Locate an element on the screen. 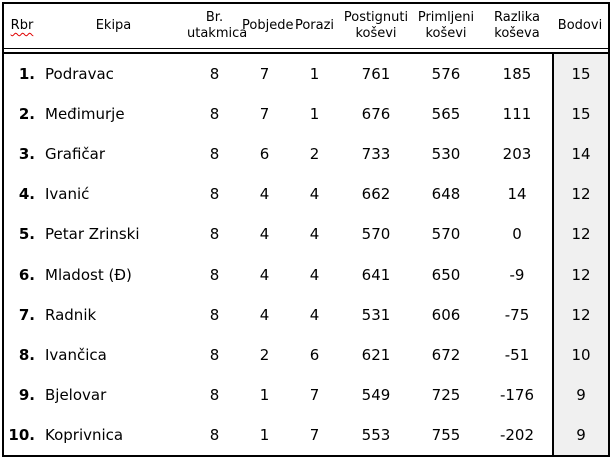 The height and width of the screenshot is (459, 612). diff-cell: -51 is located at coordinates (517, 354).